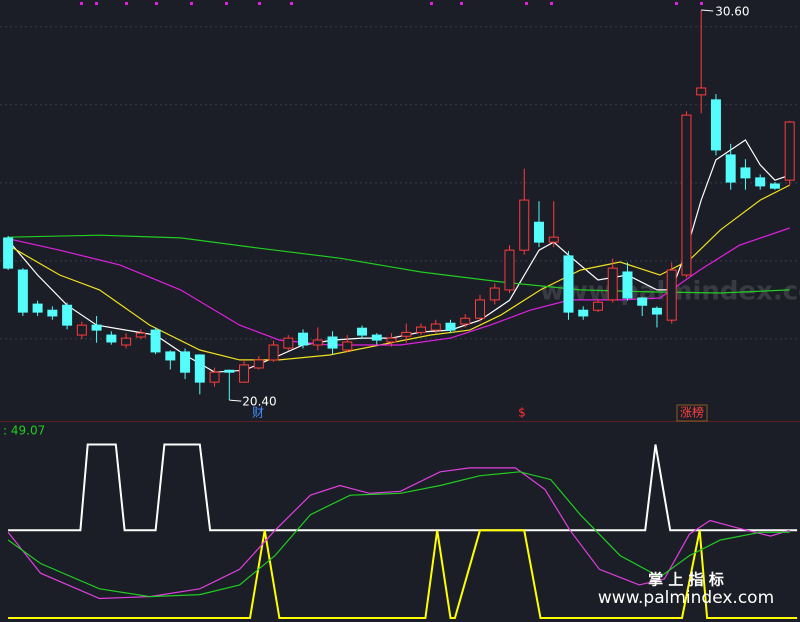  What do you see at coordinates (686, 598) in the screenshot?
I see `site: www.palmindex.com` at bounding box center [686, 598].